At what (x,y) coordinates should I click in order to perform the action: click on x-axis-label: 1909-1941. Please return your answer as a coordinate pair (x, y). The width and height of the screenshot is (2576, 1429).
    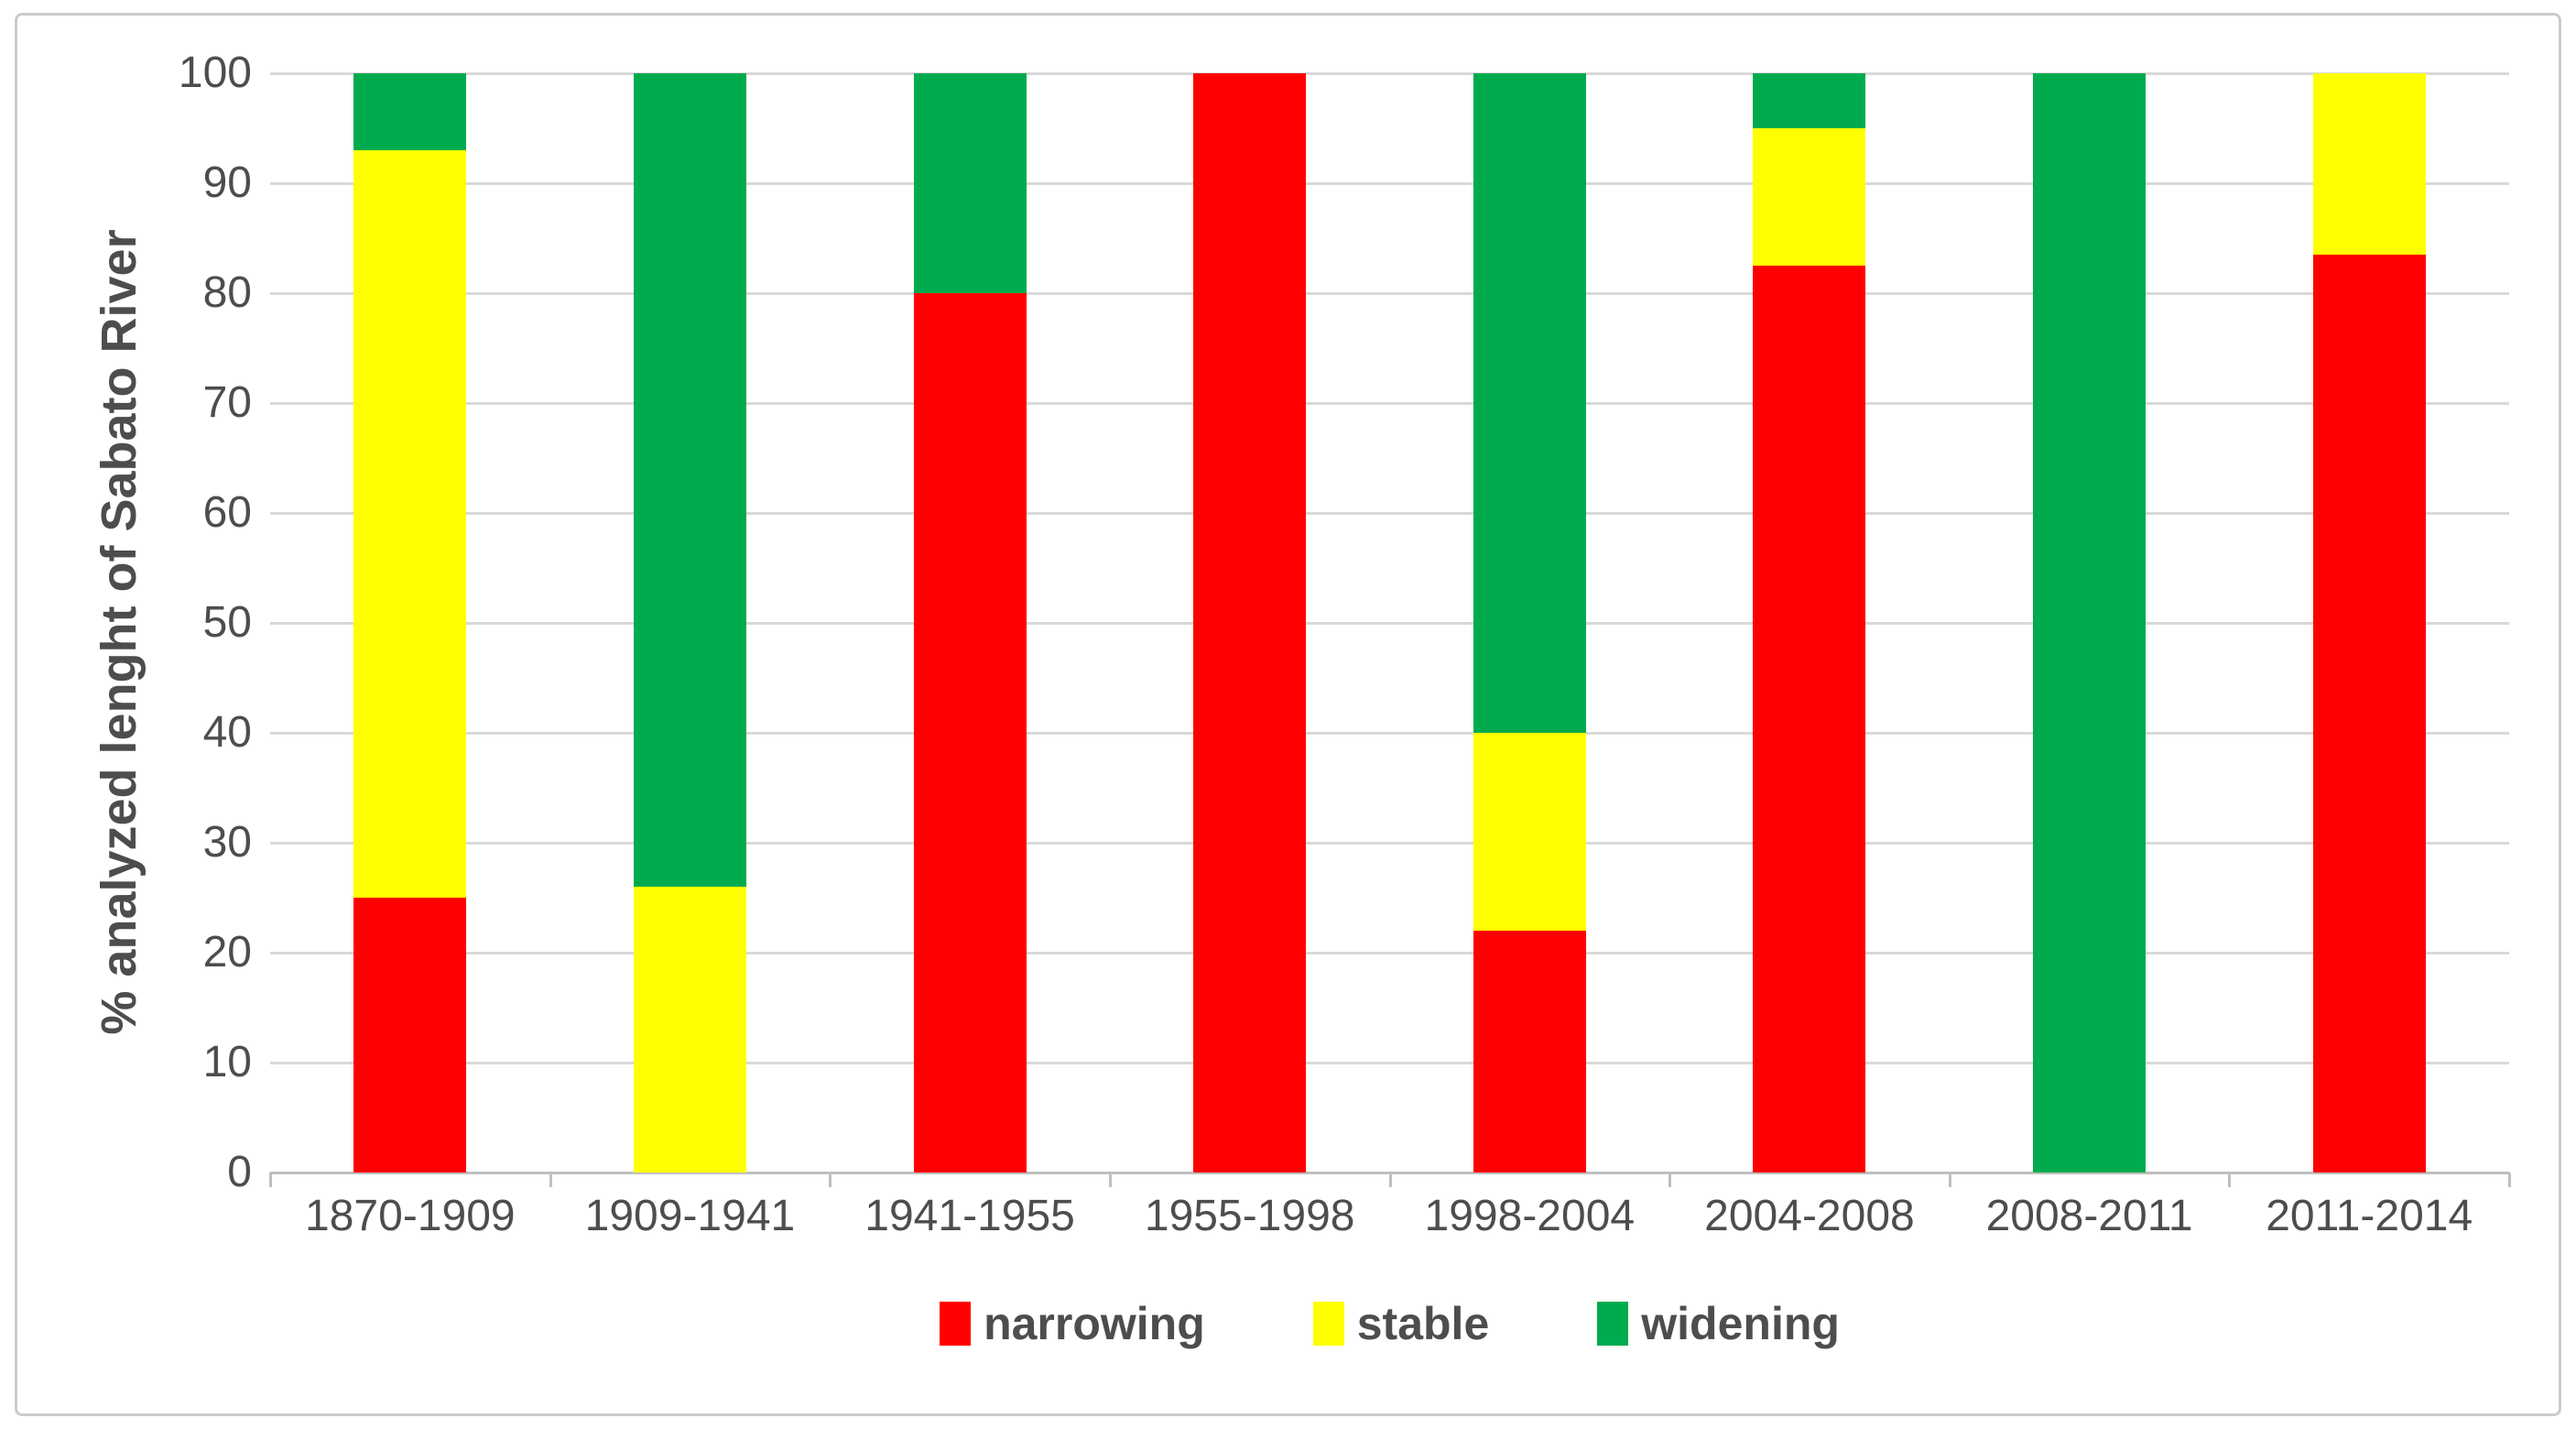
    Looking at the image, I should click on (690, 1216).